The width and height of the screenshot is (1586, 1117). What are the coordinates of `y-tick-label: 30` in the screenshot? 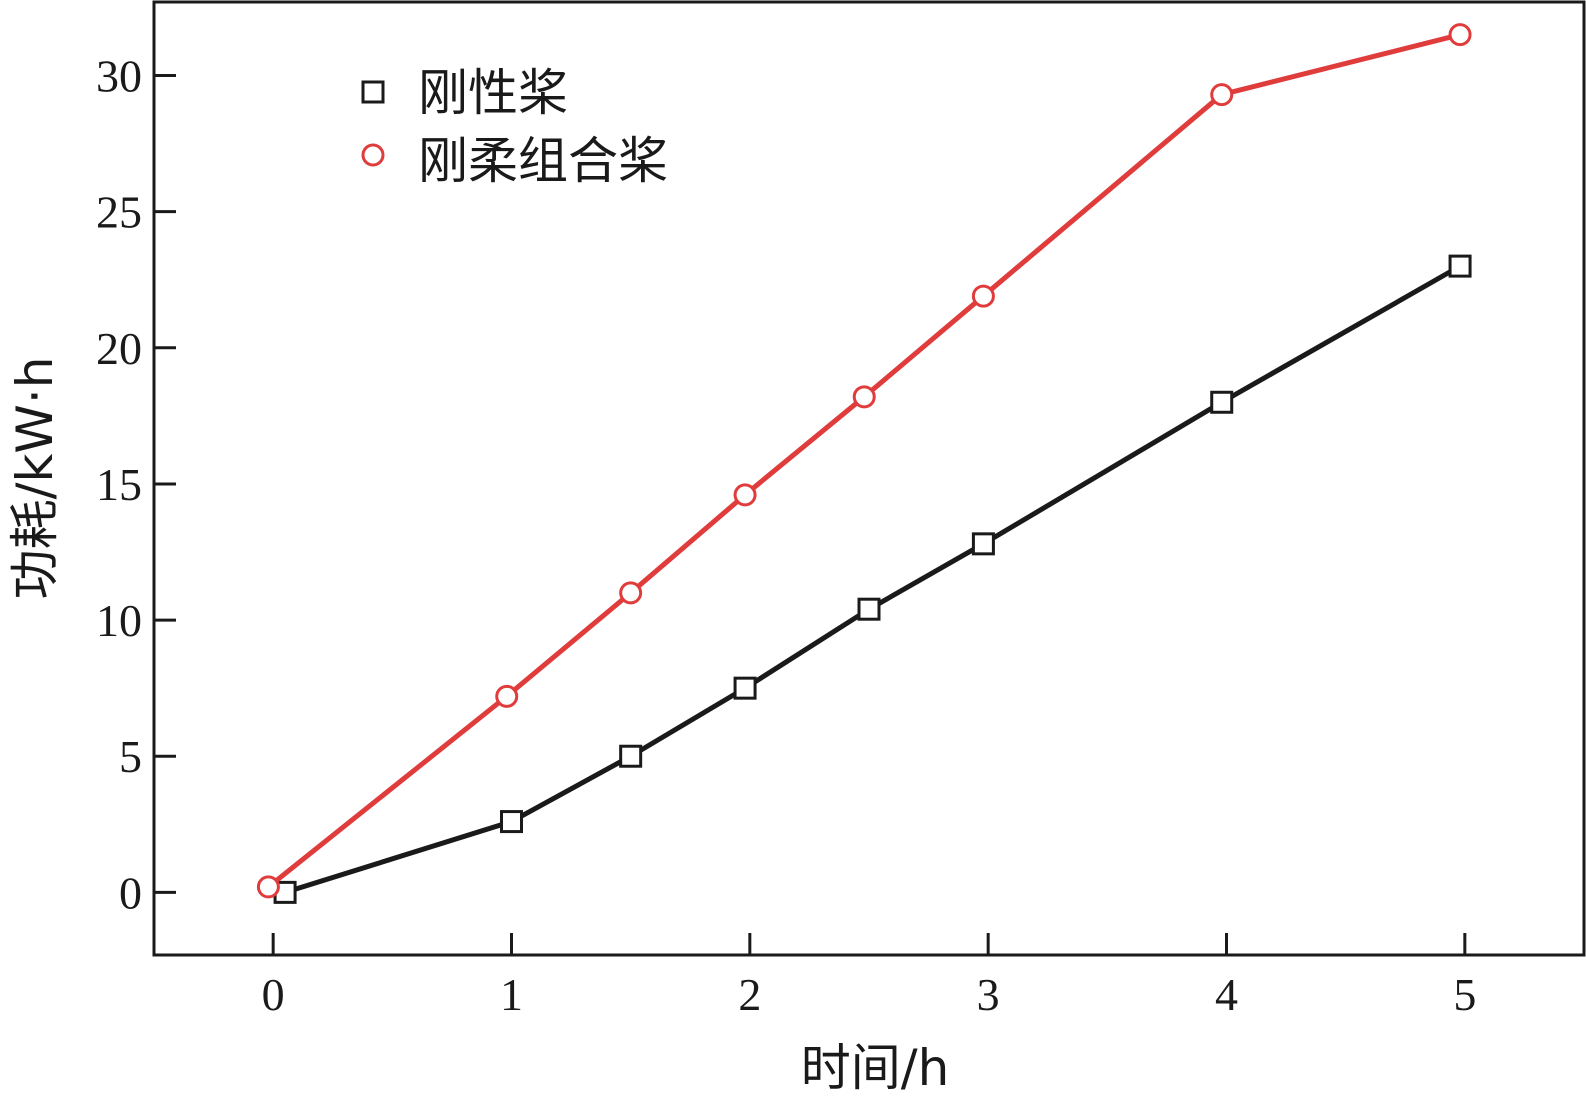 It's located at (119, 76).